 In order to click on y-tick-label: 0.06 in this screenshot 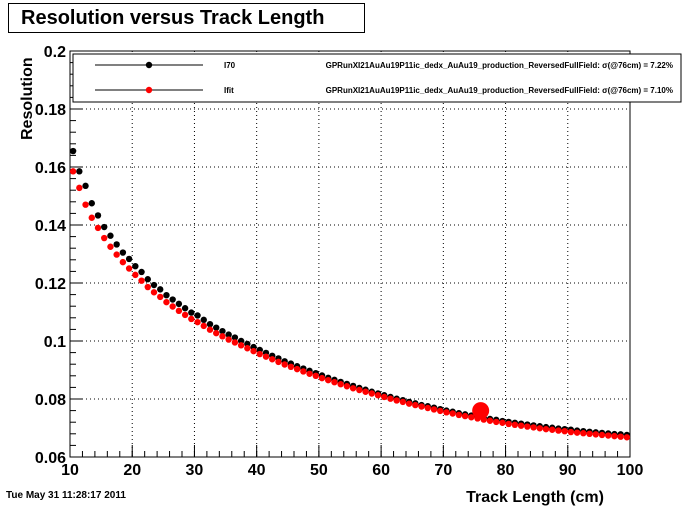, I will do `click(50, 458)`.